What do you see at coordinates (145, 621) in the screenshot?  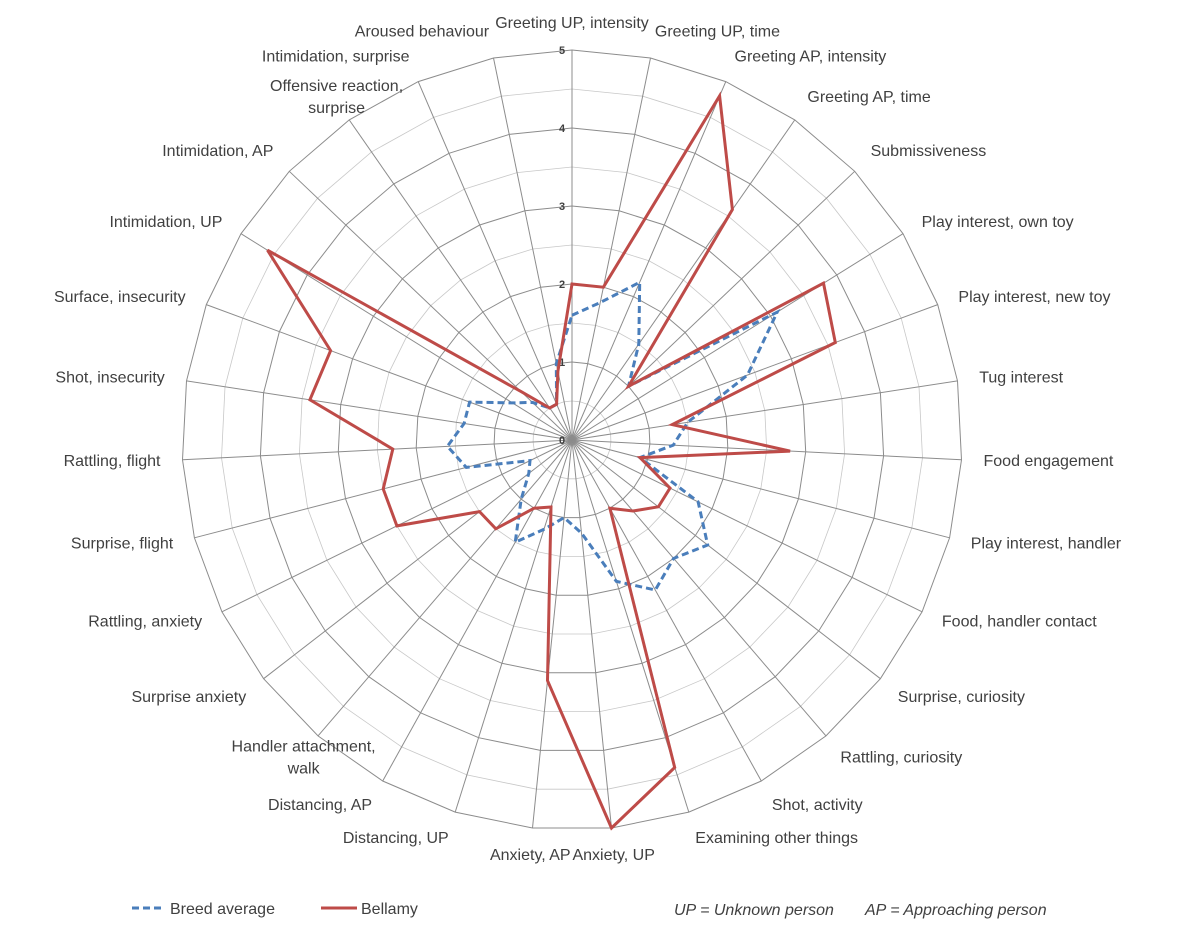 I see `axis-label: Rattling, anxiety` at bounding box center [145, 621].